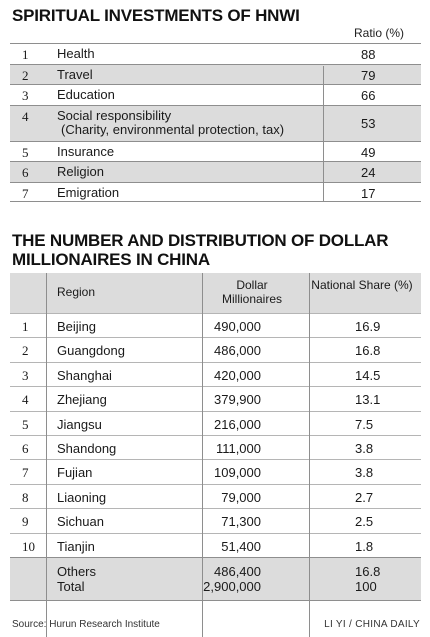  What do you see at coordinates (215, 94) in the screenshot?
I see `table-row: 3 Education 66` at bounding box center [215, 94].